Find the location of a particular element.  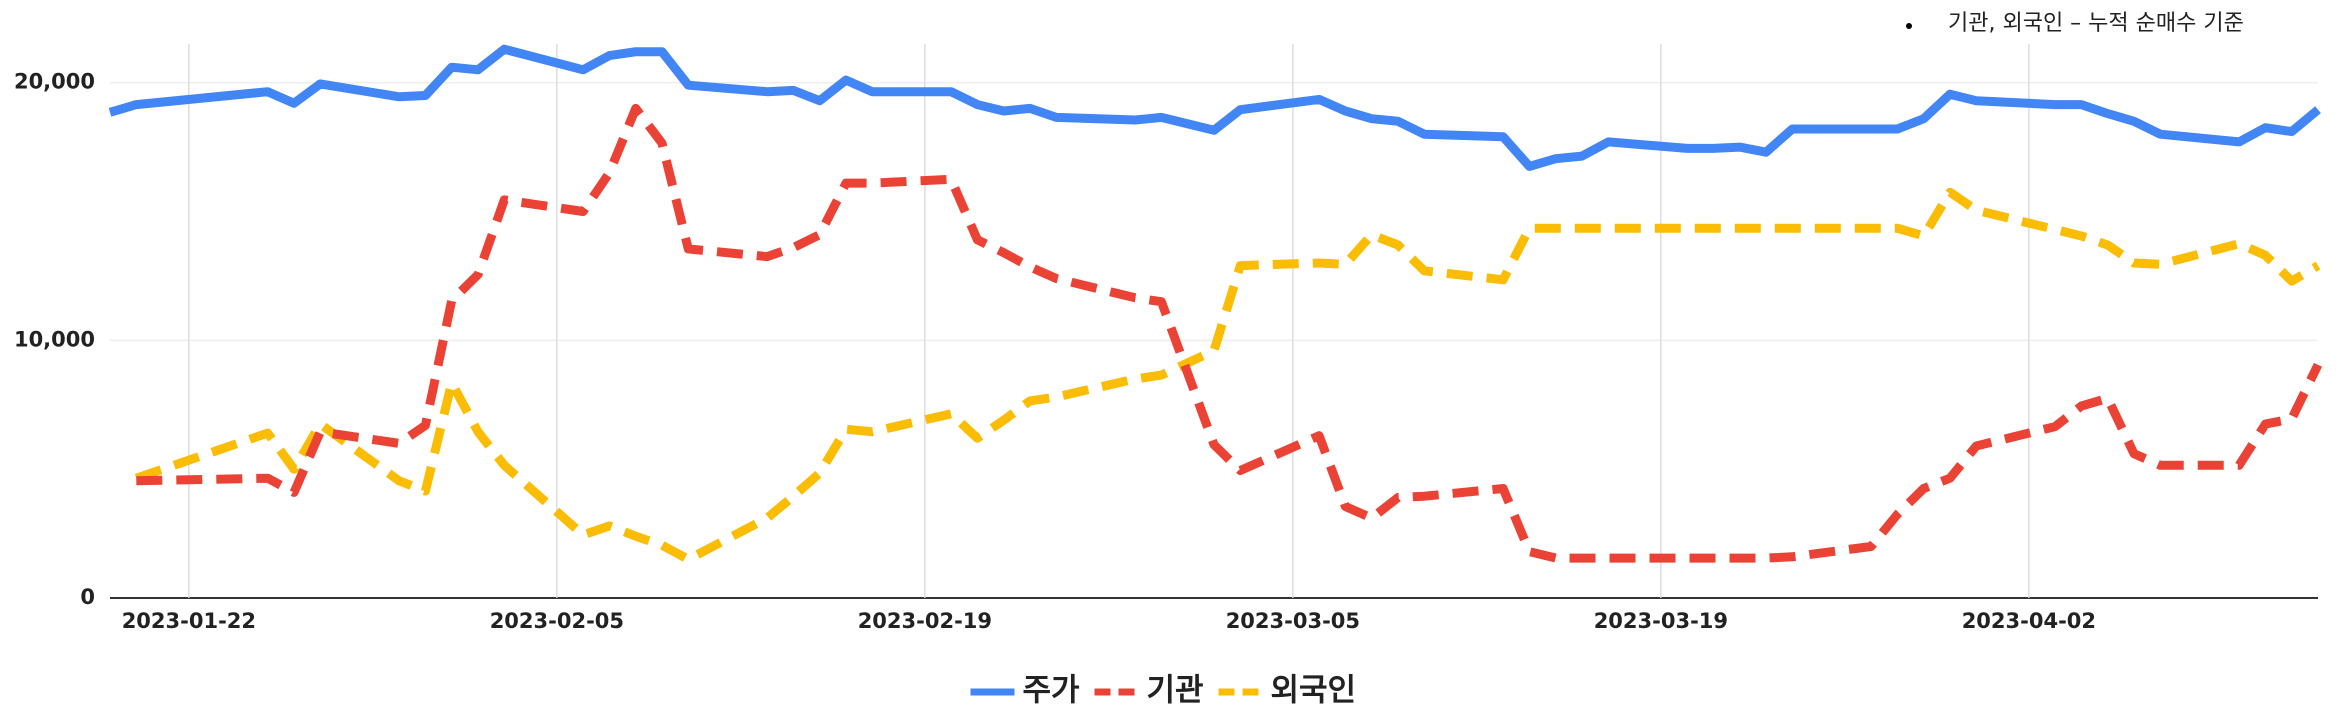

x-tick-label: 2023-03-05 is located at coordinates (1293, 621).